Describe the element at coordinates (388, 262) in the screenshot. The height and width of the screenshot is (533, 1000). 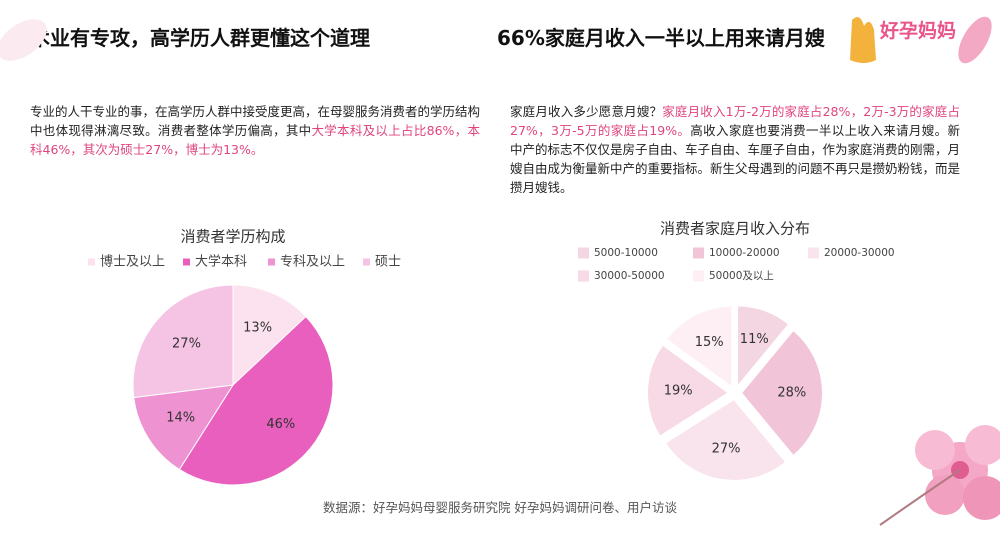
I see `legend-label: 硕士` at that location.